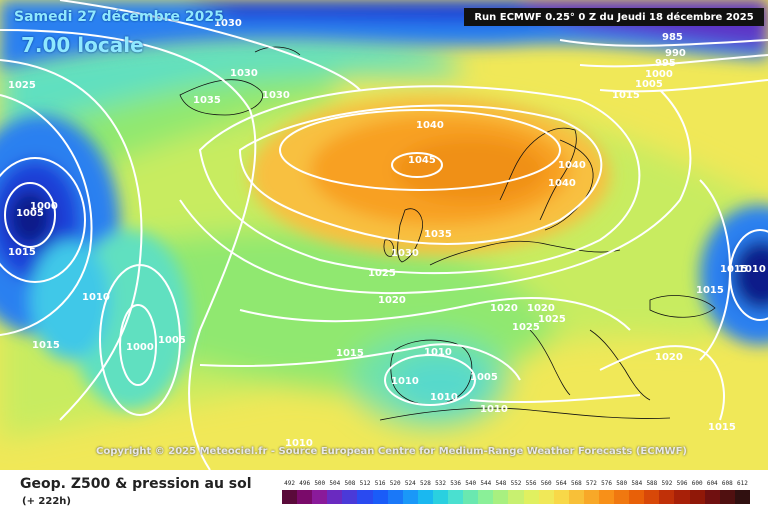 The width and height of the screenshot is (768, 512). Describe the element at coordinates (591, 483) in the screenshot. I see `legend-label: 572` at that location.